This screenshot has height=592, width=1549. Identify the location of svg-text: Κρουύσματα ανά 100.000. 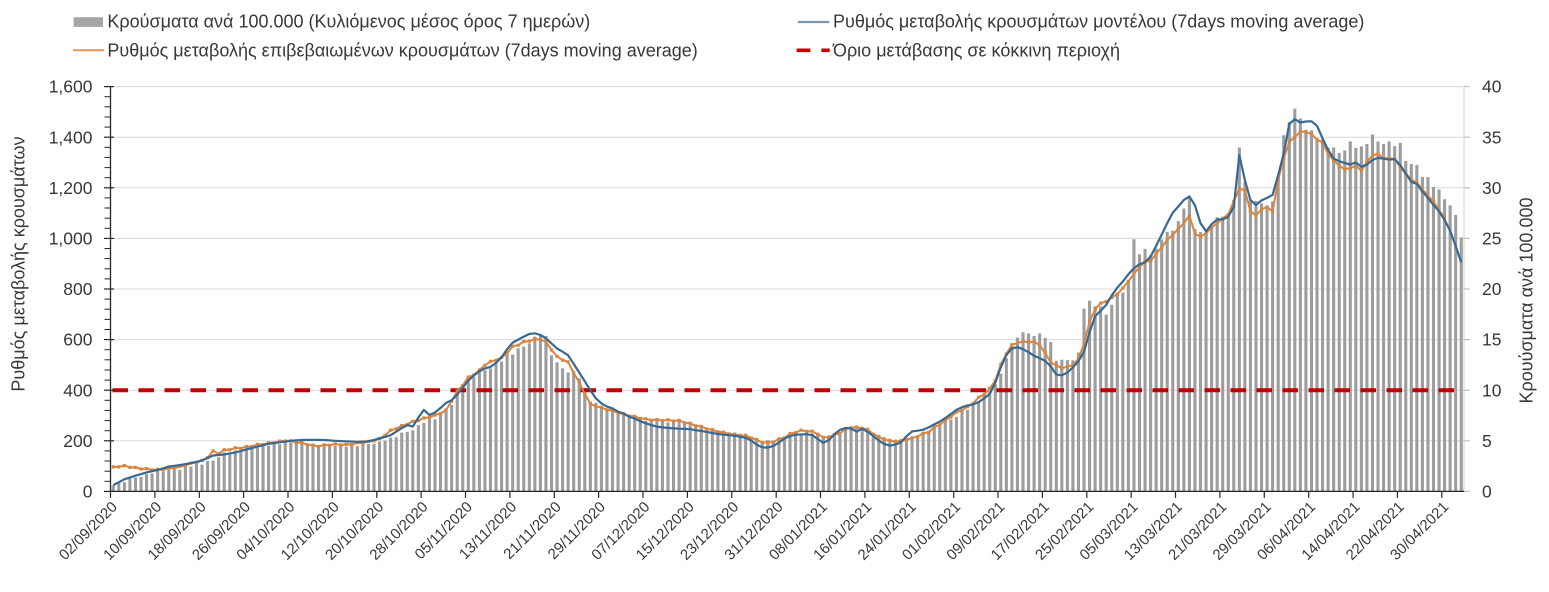
(1527, 301).